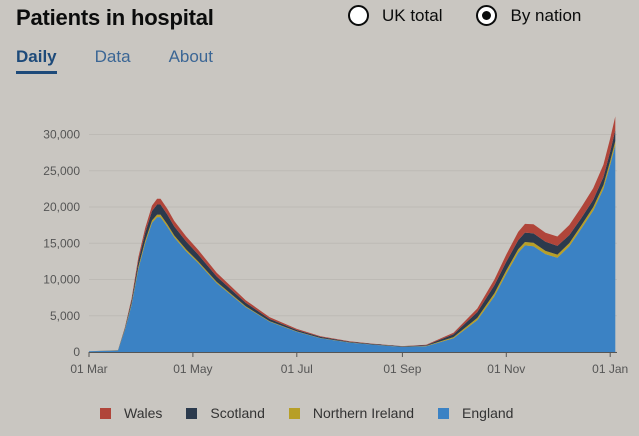 The image size is (639, 436). Describe the element at coordinates (487, 15) in the screenshot. I see `radio-by-nation-circle` at that location.